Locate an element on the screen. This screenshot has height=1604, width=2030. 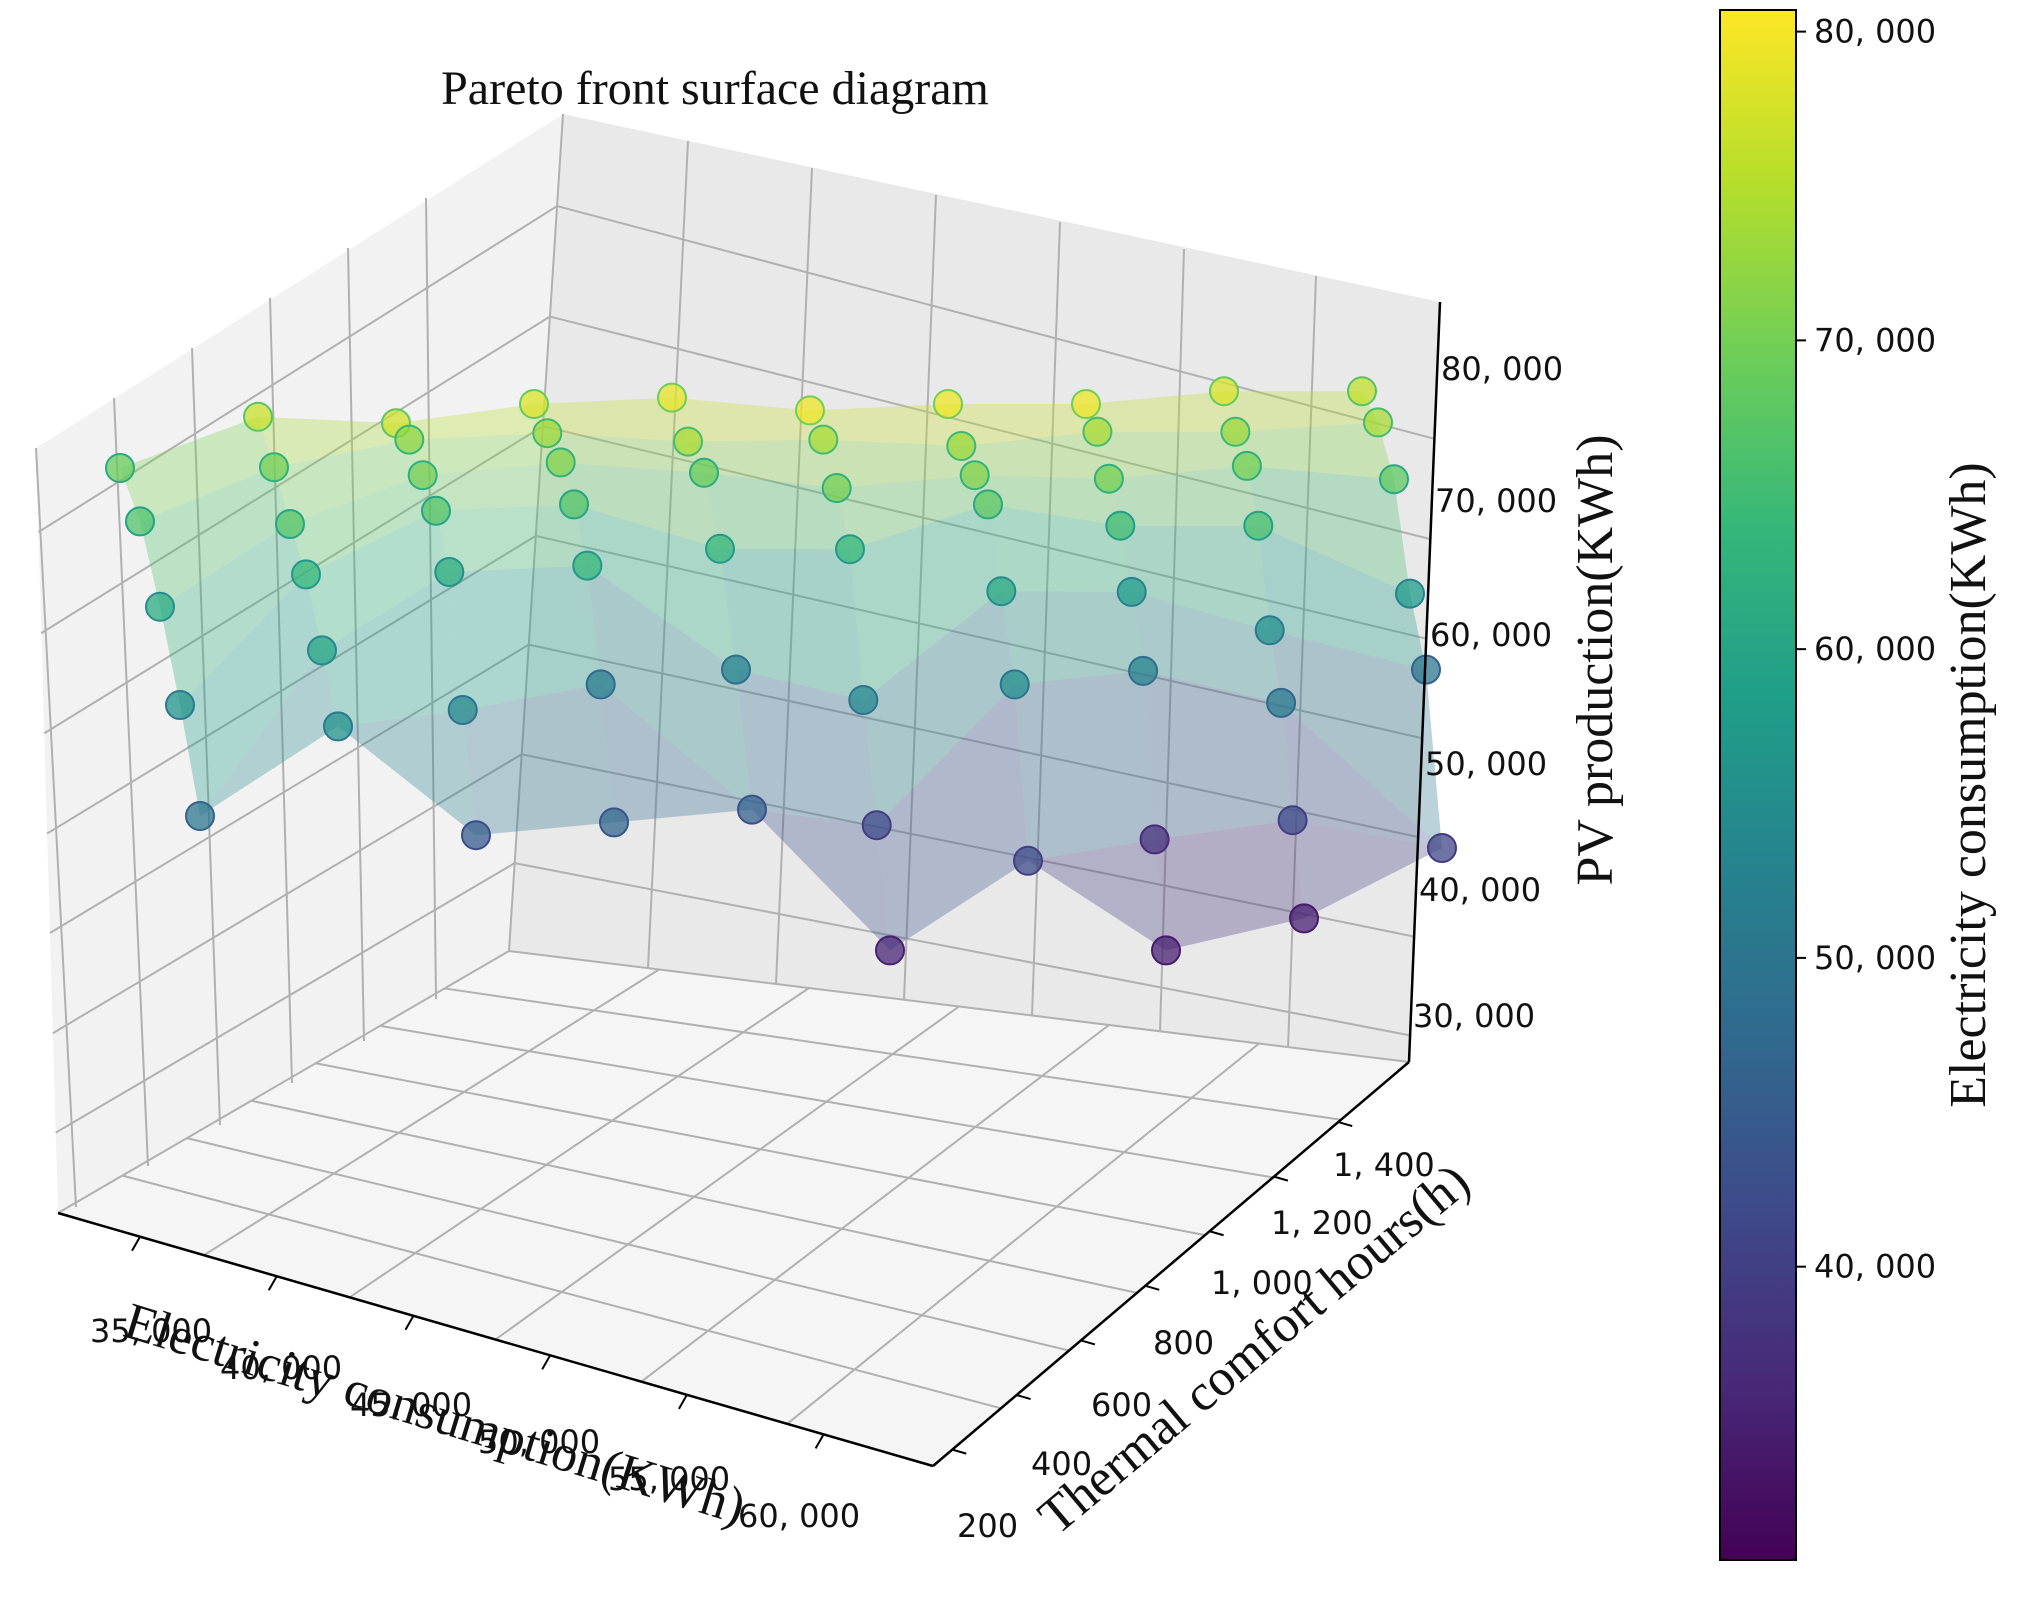
y-tick-labels: 200 400 600 800 1, 000 1, 200 1, 400 is located at coordinates (1196, 1345).